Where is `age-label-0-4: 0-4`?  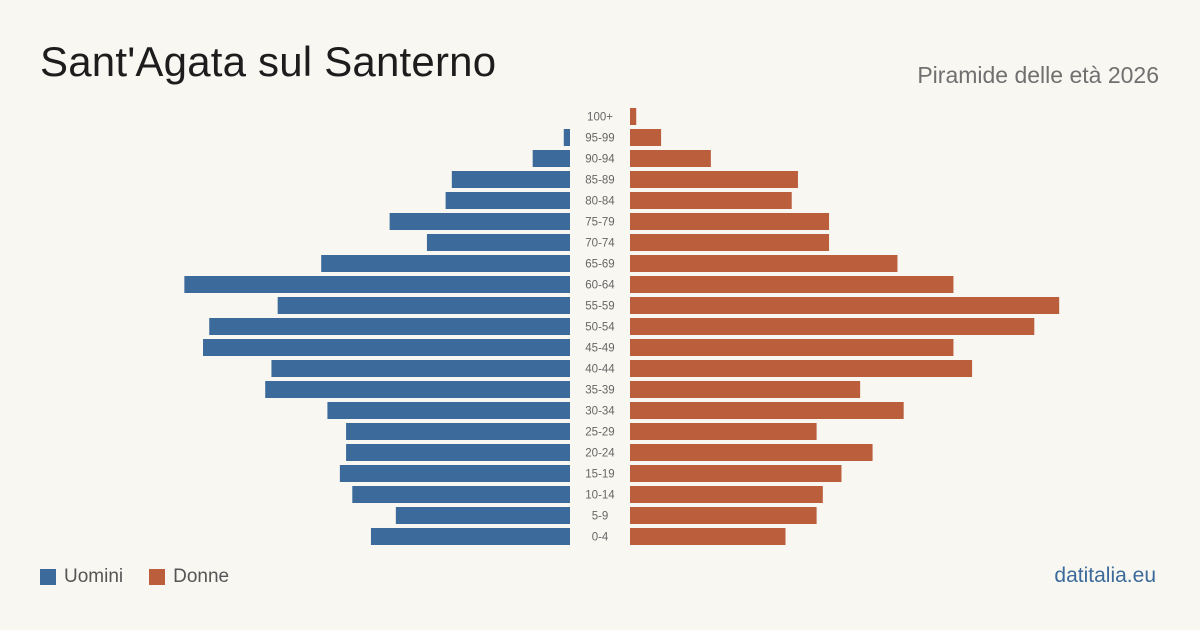
age-label-0-4: 0-4 is located at coordinates (600, 538).